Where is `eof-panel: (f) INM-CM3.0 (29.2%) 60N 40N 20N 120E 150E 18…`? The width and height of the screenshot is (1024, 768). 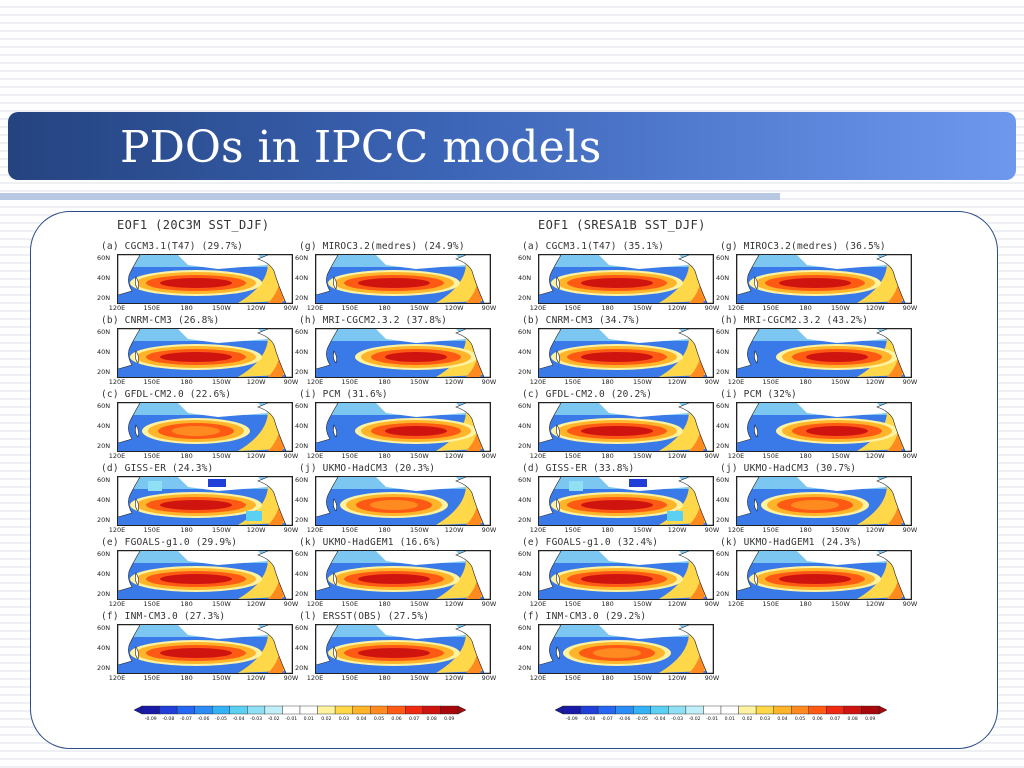
eof-panel: (f) INM-CM3.0 (29.2%) 60N 40N 20N 120E 150E 18… is located at coordinates (618, 647).